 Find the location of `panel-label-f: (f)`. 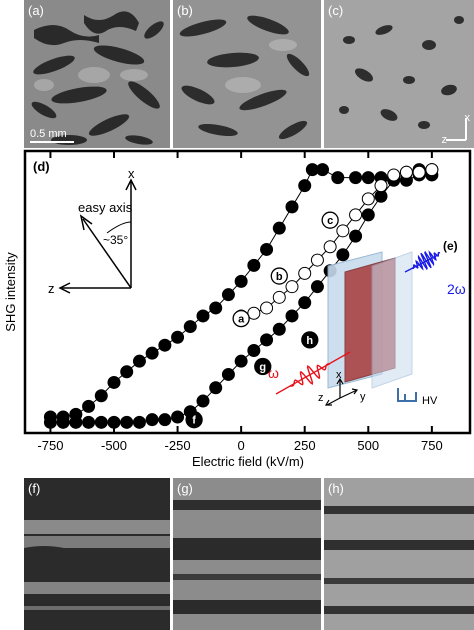

panel-label-f: (f) is located at coordinates (34, 488).